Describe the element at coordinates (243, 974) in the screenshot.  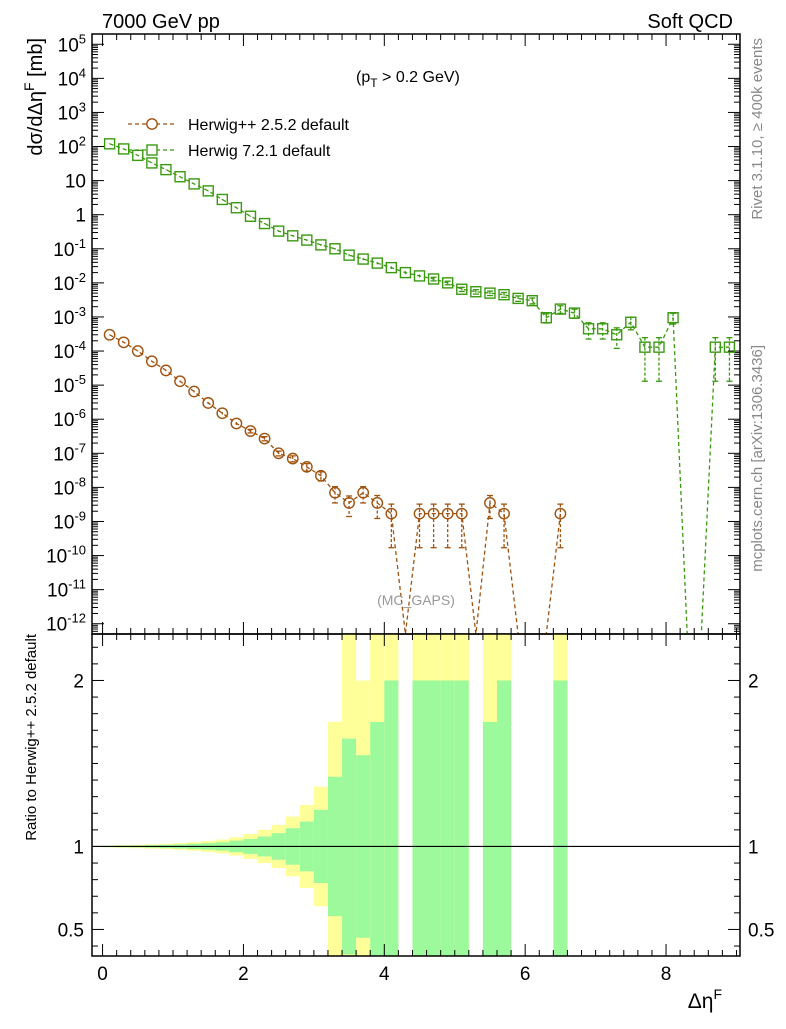
I see `x-tick-label: 2` at that location.